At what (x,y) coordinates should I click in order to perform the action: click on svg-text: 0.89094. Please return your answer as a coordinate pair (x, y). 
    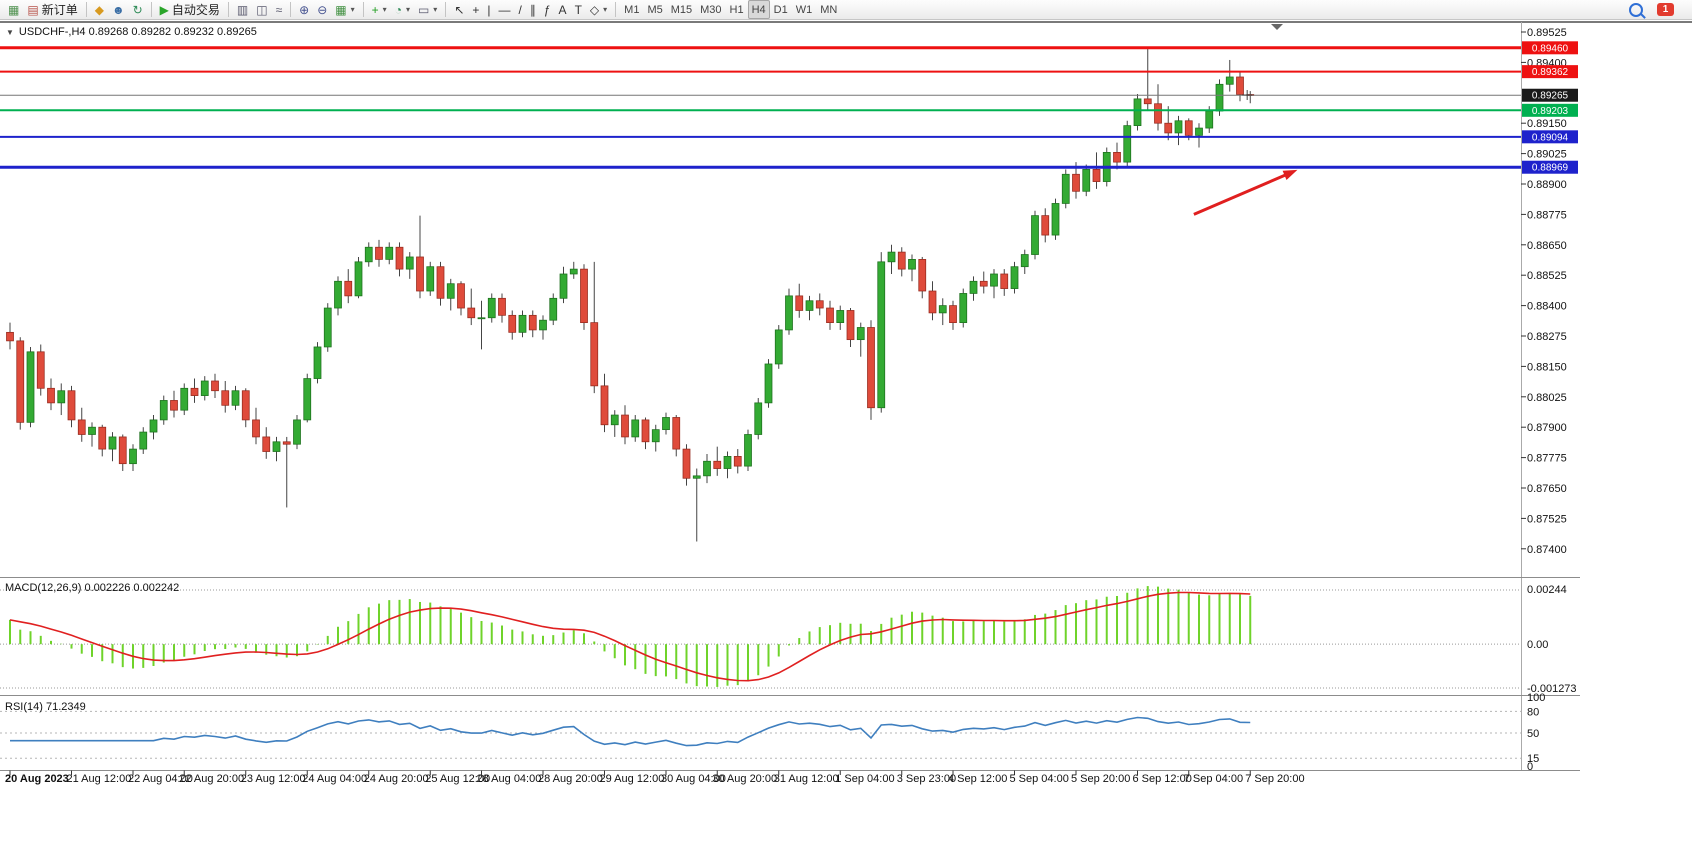
    Looking at the image, I should click on (1550, 137).